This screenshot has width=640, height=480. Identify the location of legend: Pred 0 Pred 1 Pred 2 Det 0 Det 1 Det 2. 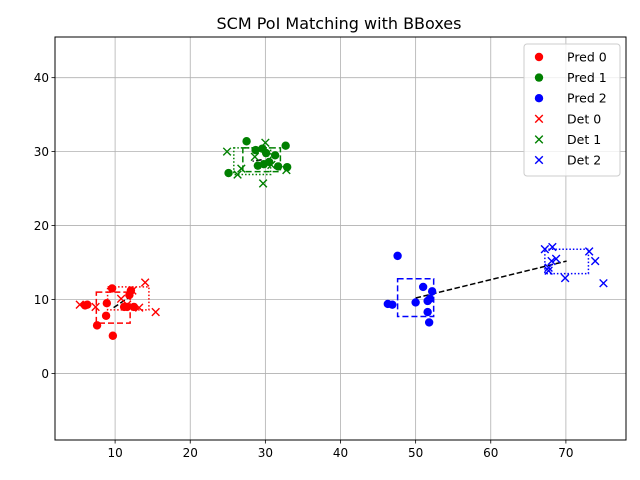
(572, 110).